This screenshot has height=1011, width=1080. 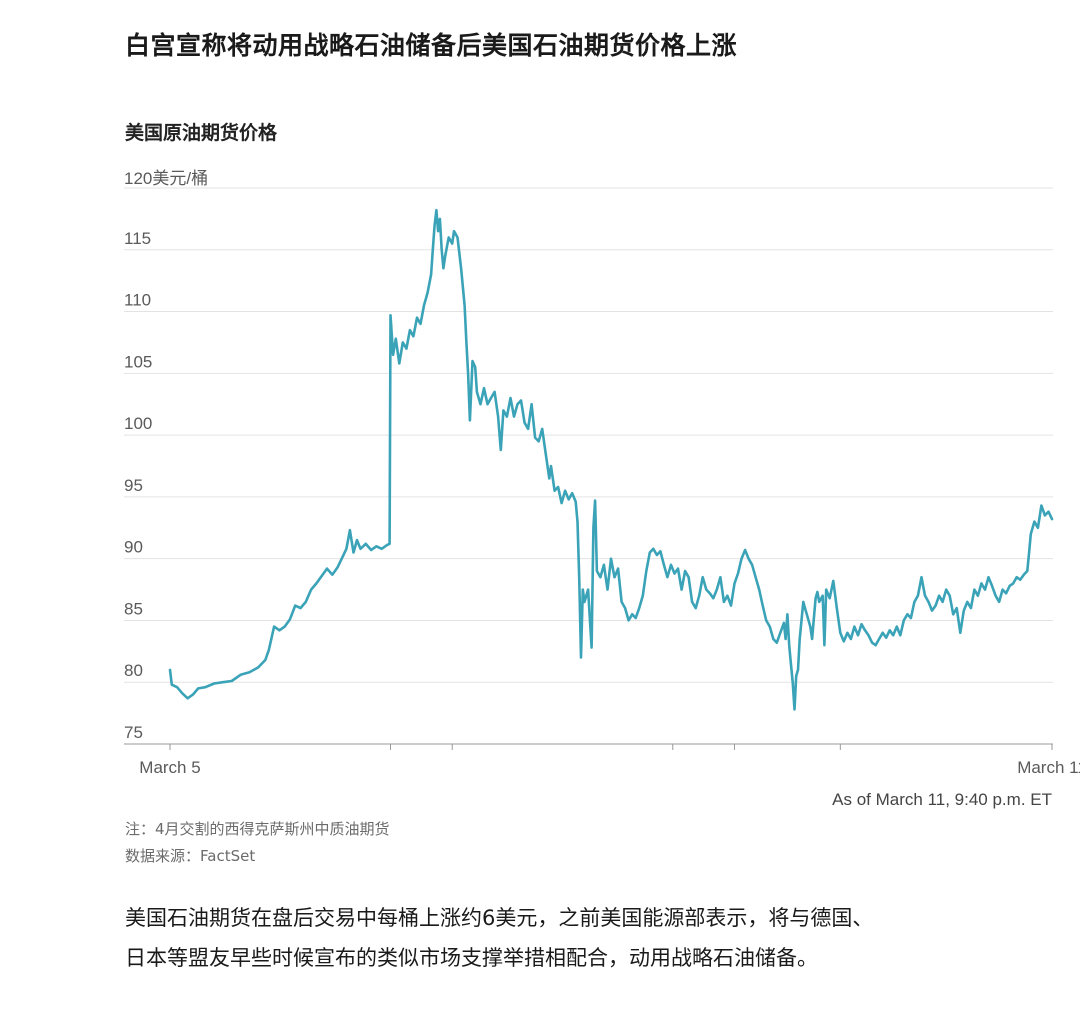 What do you see at coordinates (133, 608) in the screenshot?
I see `y-tick-label: 85` at bounding box center [133, 608].